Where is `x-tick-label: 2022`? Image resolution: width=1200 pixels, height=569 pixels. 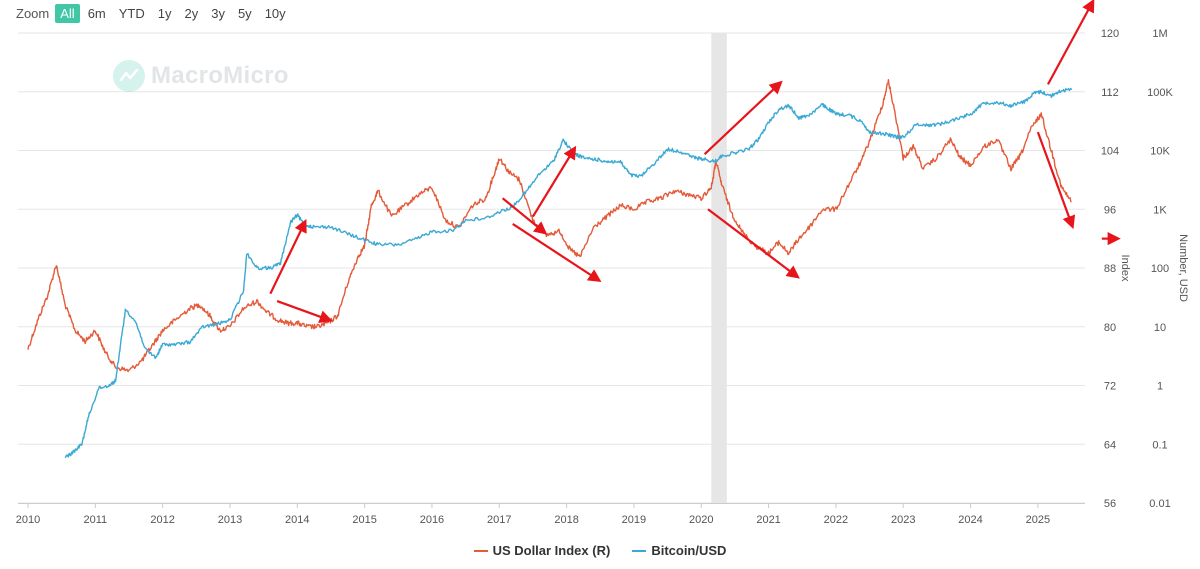
x-tick-label: 2022 is located at coordinates (836, 520).